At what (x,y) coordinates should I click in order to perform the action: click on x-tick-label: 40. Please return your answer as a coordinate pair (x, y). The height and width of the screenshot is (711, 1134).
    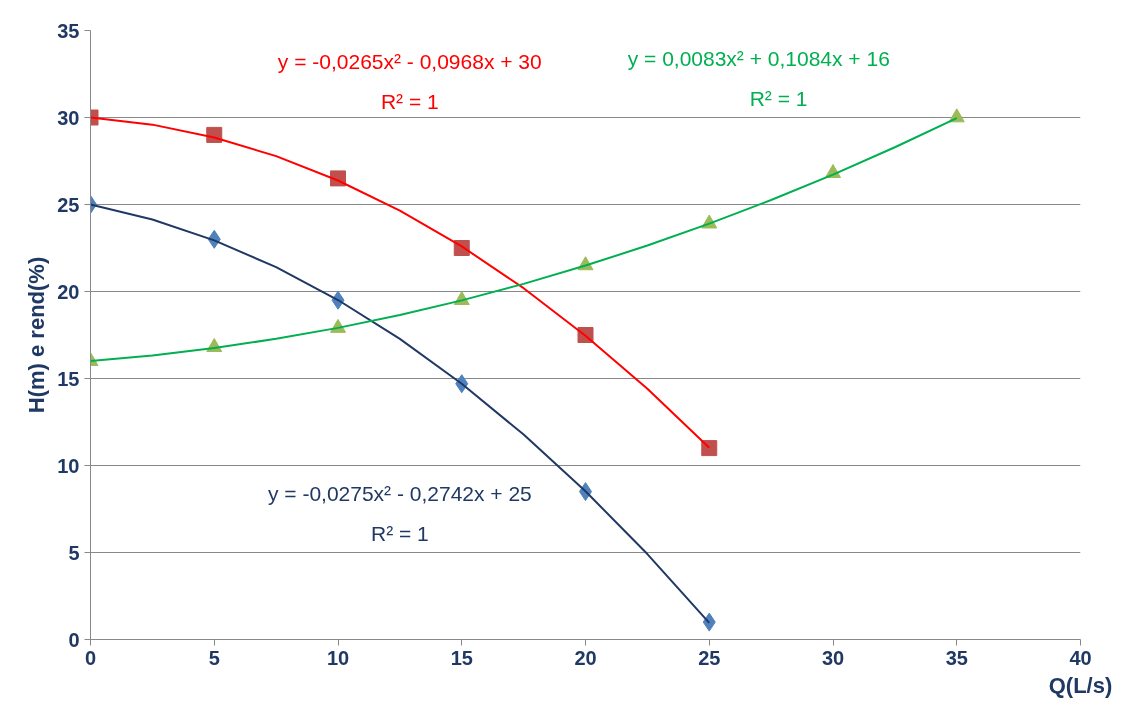
    Looking at the image, I should click on (1080, 657).